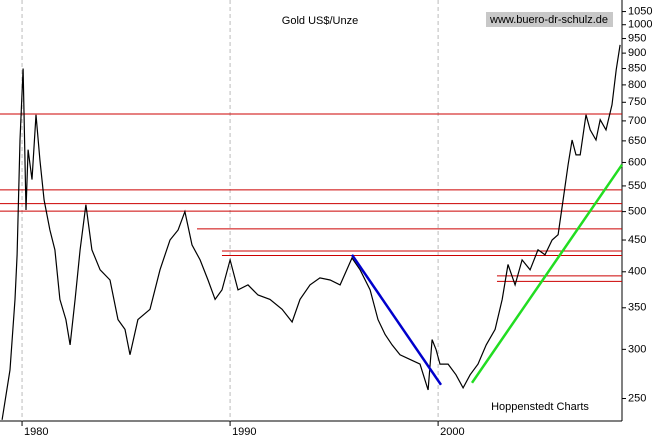 This screenshot has width=672, height=439. Describe the element at coordinates (637, 186) in the screenshot. I see `y-tick-label: 550` at that location.